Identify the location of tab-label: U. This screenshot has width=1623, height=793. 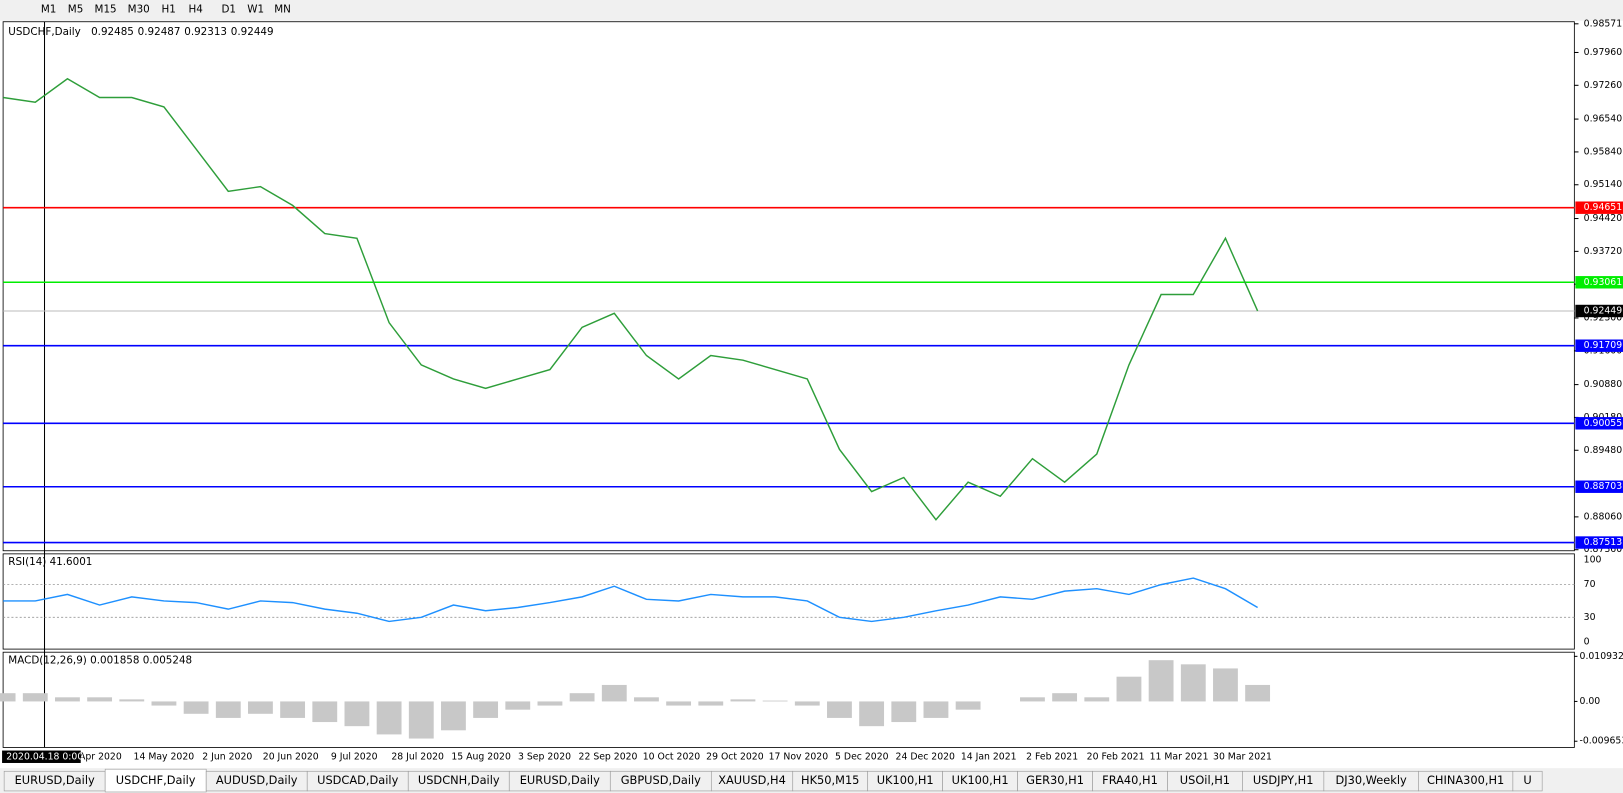
(1527, 780).